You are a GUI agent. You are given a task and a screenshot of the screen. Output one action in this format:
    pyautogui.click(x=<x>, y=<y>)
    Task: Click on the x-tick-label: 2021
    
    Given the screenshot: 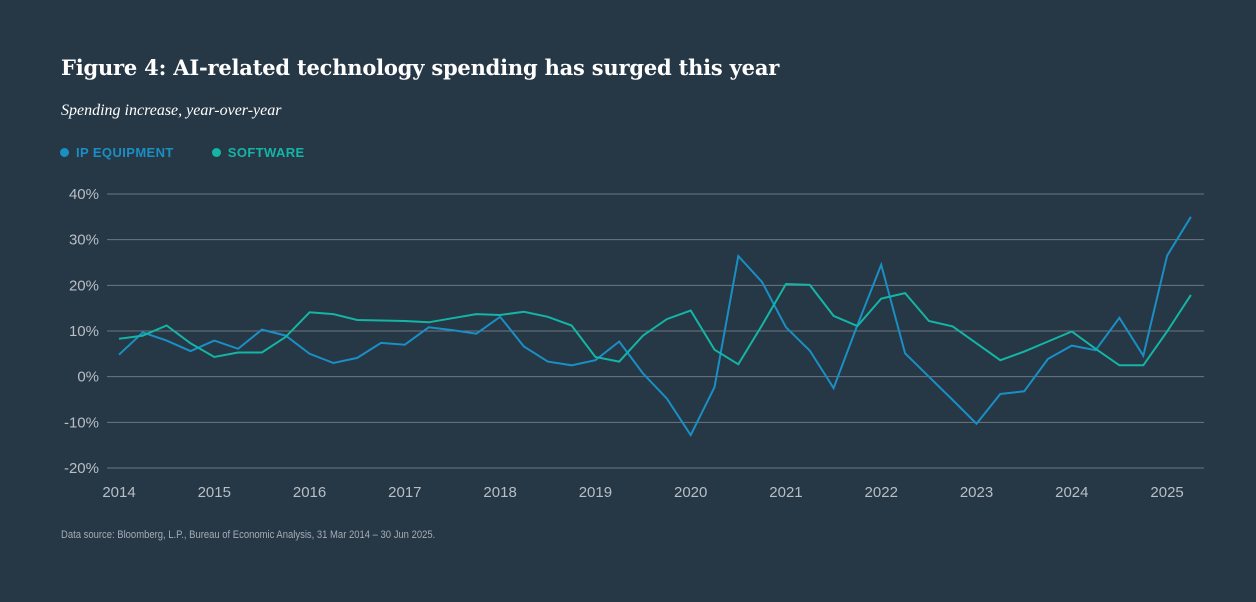 What is the action you would take?
    pyautogui.click(x=785, y=492)
    